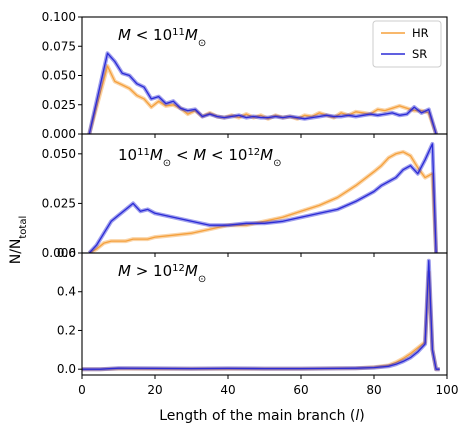  I want to click on series-sr-line, so click(262, 93).